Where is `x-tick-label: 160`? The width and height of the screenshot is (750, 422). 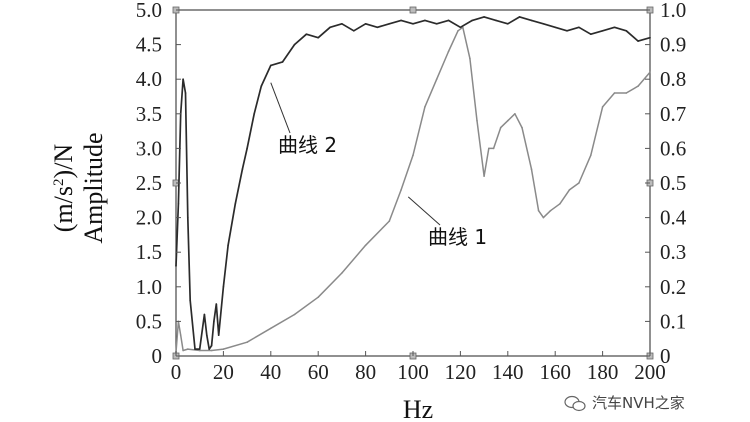 x-tick-label: 160 is located at coordinates (555, 372).